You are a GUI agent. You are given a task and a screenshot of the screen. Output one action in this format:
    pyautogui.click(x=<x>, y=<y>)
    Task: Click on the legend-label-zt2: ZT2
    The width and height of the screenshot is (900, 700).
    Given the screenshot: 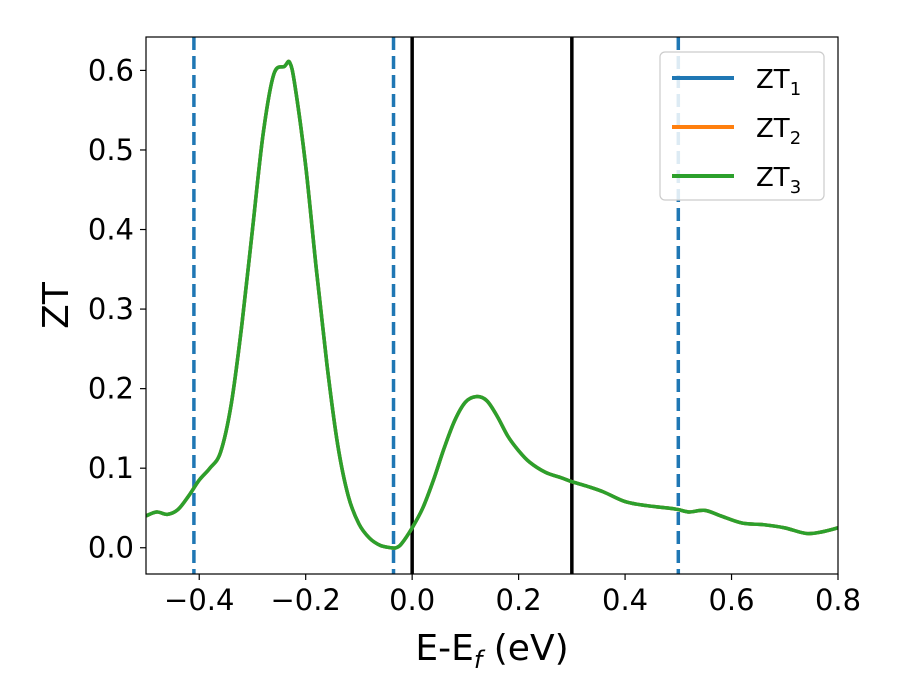 What is the action you would take?
    pyautogui.click(x=778, y=131)
    